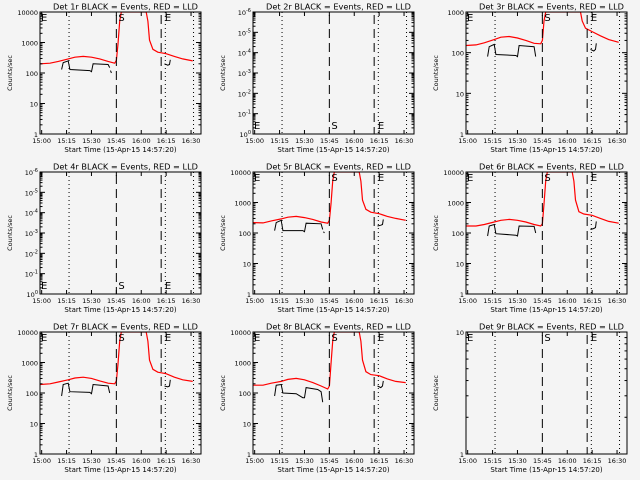  I want to click on panel-title: Det 2r BLACK = Events, RED = LLD, so click(338, 7).